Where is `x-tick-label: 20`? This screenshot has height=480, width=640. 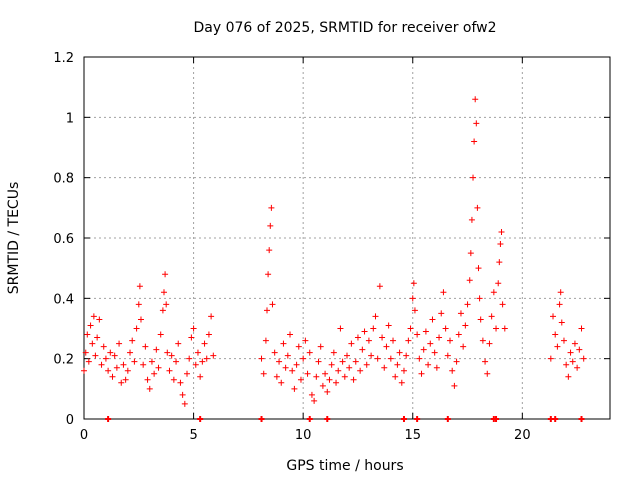
x-tick-label: 20 is located at coordinates (522, 435).